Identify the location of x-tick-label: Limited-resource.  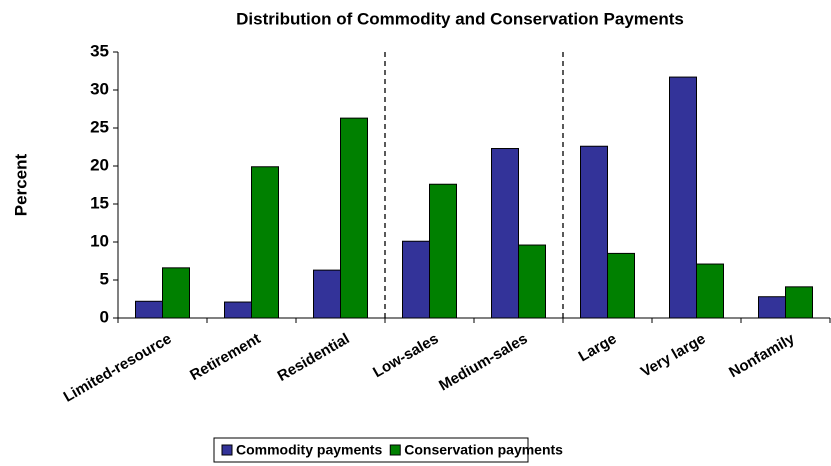
(118, 368).